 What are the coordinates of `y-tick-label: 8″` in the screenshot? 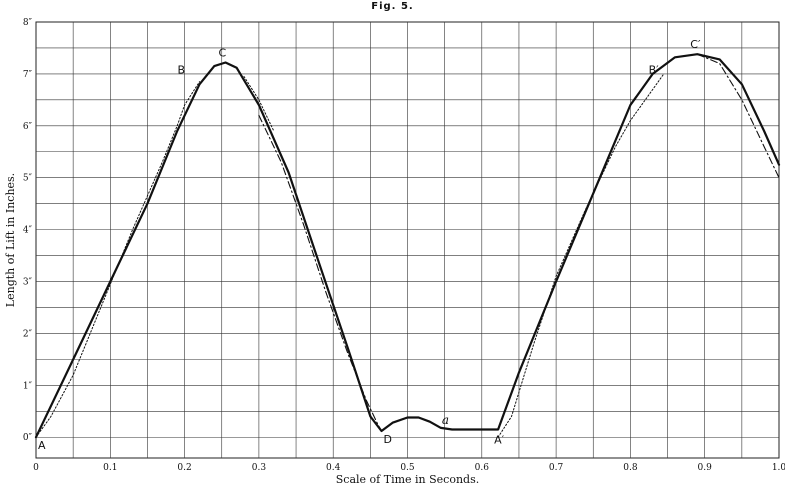 It's located at (28, 23).